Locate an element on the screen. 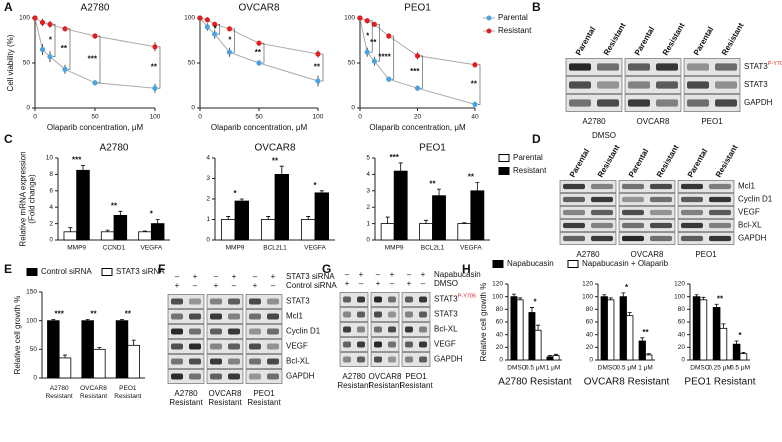  row-label-text: GAPDH is located at coordinates (758, 102).